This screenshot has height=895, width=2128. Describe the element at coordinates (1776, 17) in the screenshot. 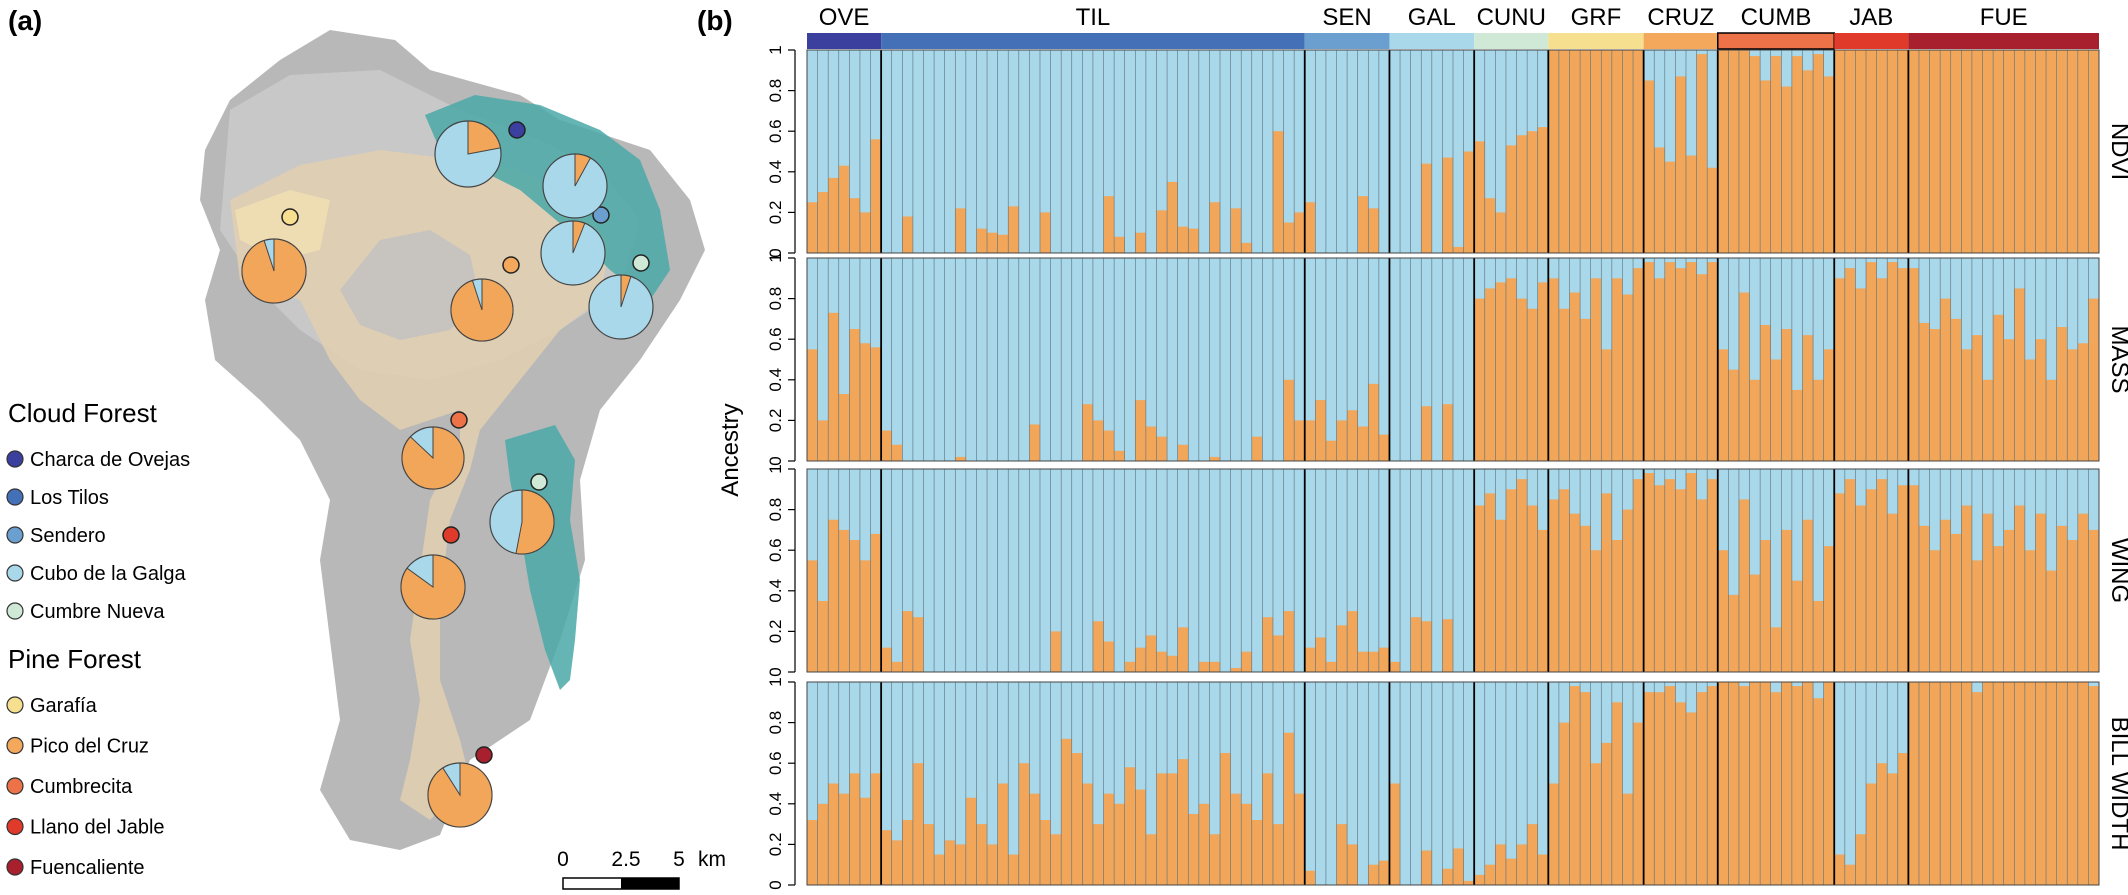

I see `population-label-cumb: CUMB` at that location.